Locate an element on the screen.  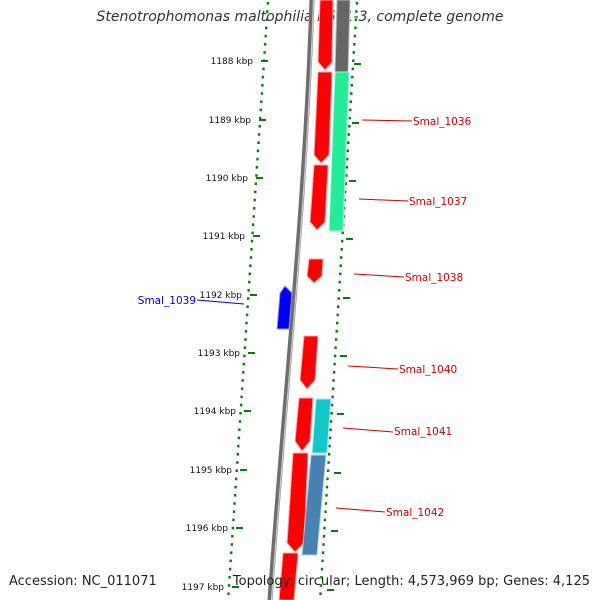
gene-red-bottom is located at coordinates (288, 576).